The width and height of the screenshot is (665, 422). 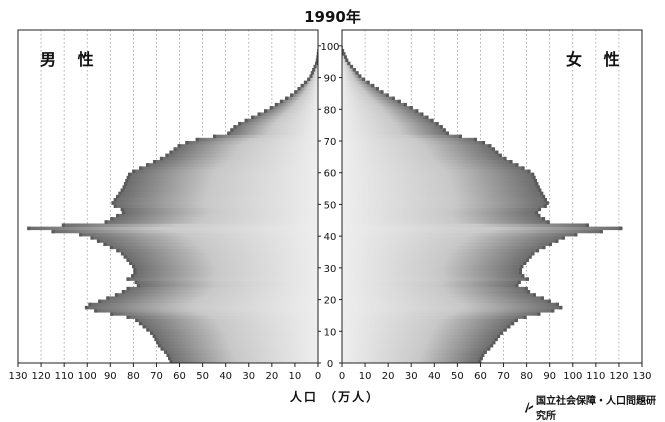 I want to click on age-tick-label: 30, so click(x=330, y=269).